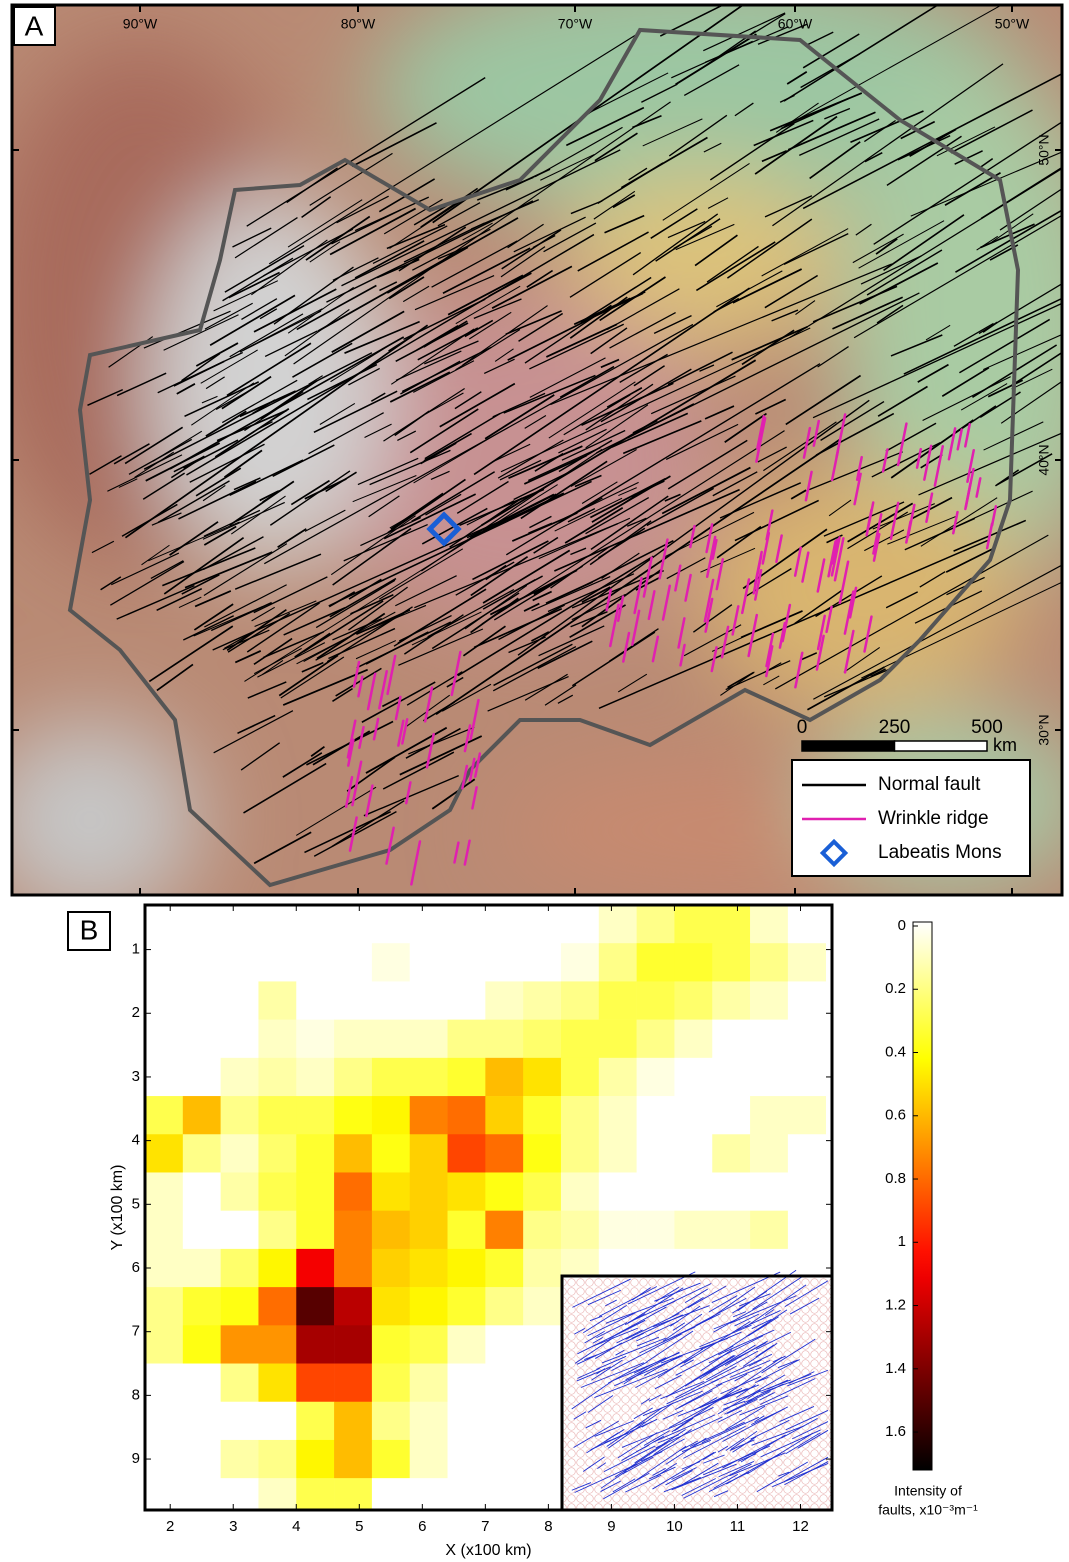 Image resolution: width=1069 pixels, height=1562 pixels. I want to click on x-tick-label: 9, so click(611, 1526).